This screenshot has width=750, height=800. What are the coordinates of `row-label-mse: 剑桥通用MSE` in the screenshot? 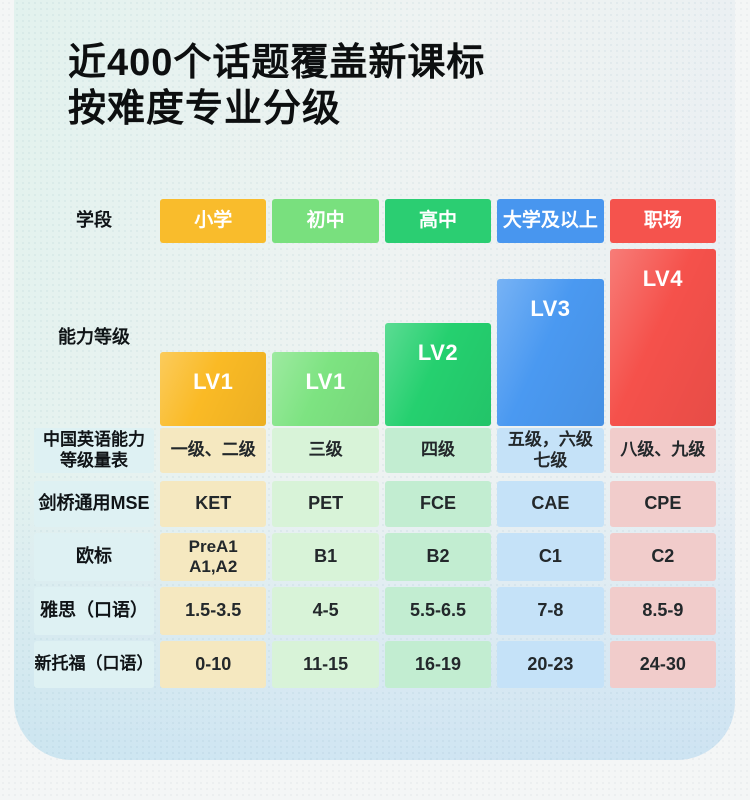 It's located at (94, 504).